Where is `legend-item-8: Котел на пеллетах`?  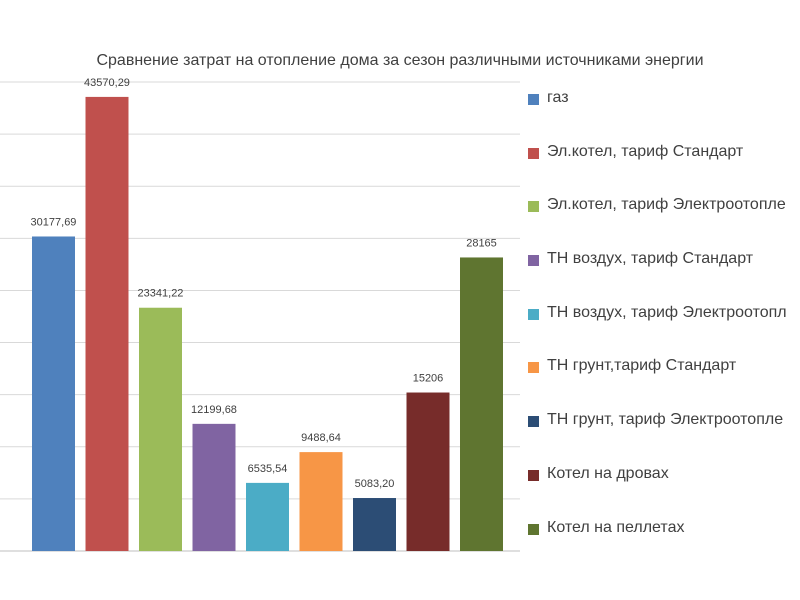
legend-item-8: Котел на пеллетах is located at coordinates (664, 545).